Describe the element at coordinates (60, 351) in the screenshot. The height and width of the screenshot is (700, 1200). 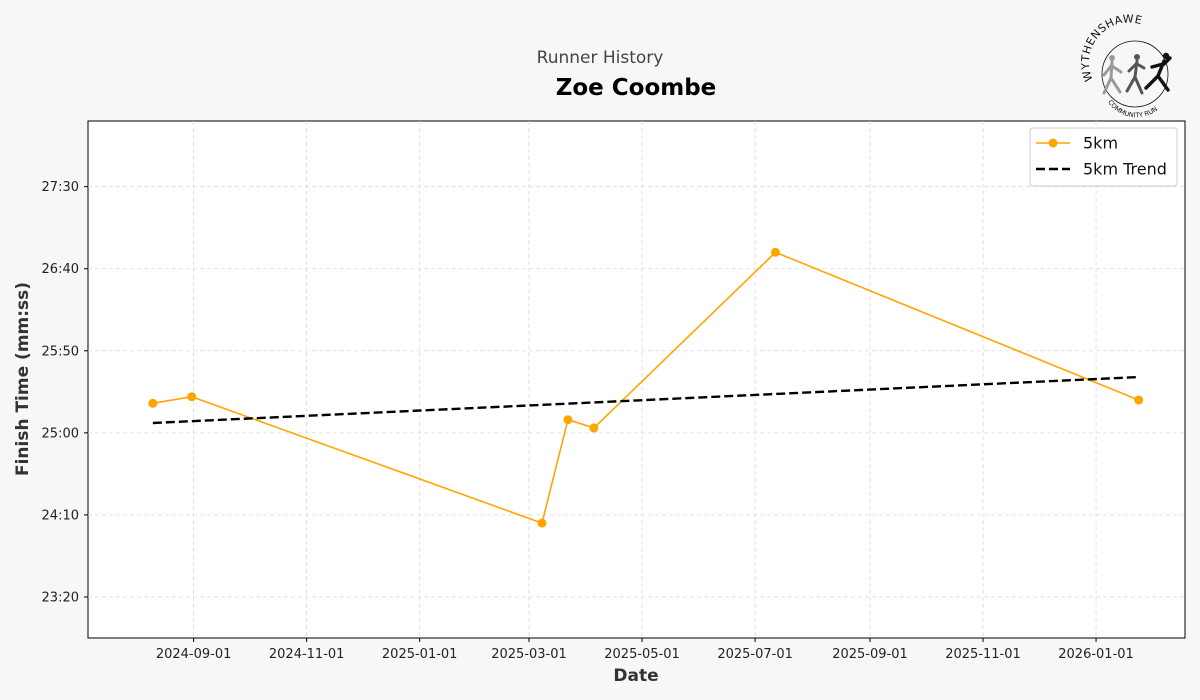
I see `y-tick-label: 25:50` at that location.